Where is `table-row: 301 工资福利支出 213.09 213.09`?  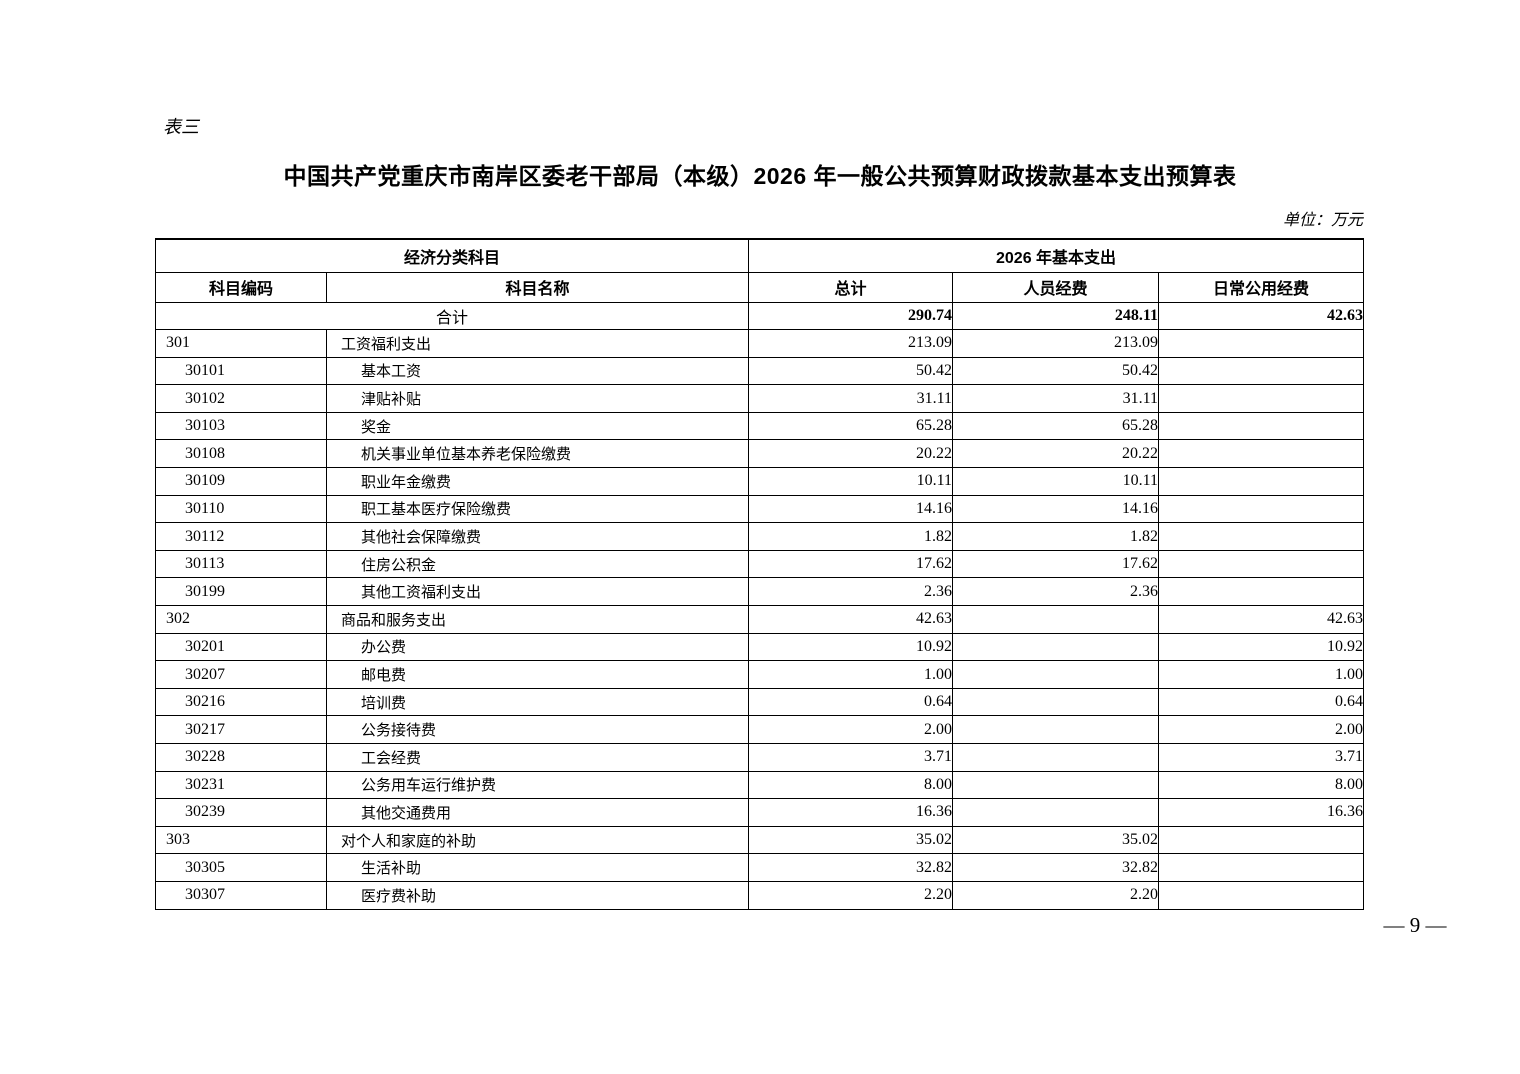
table-row: 301 工资福利支出 213.09 213.09 is located at coordinates (760, 343).